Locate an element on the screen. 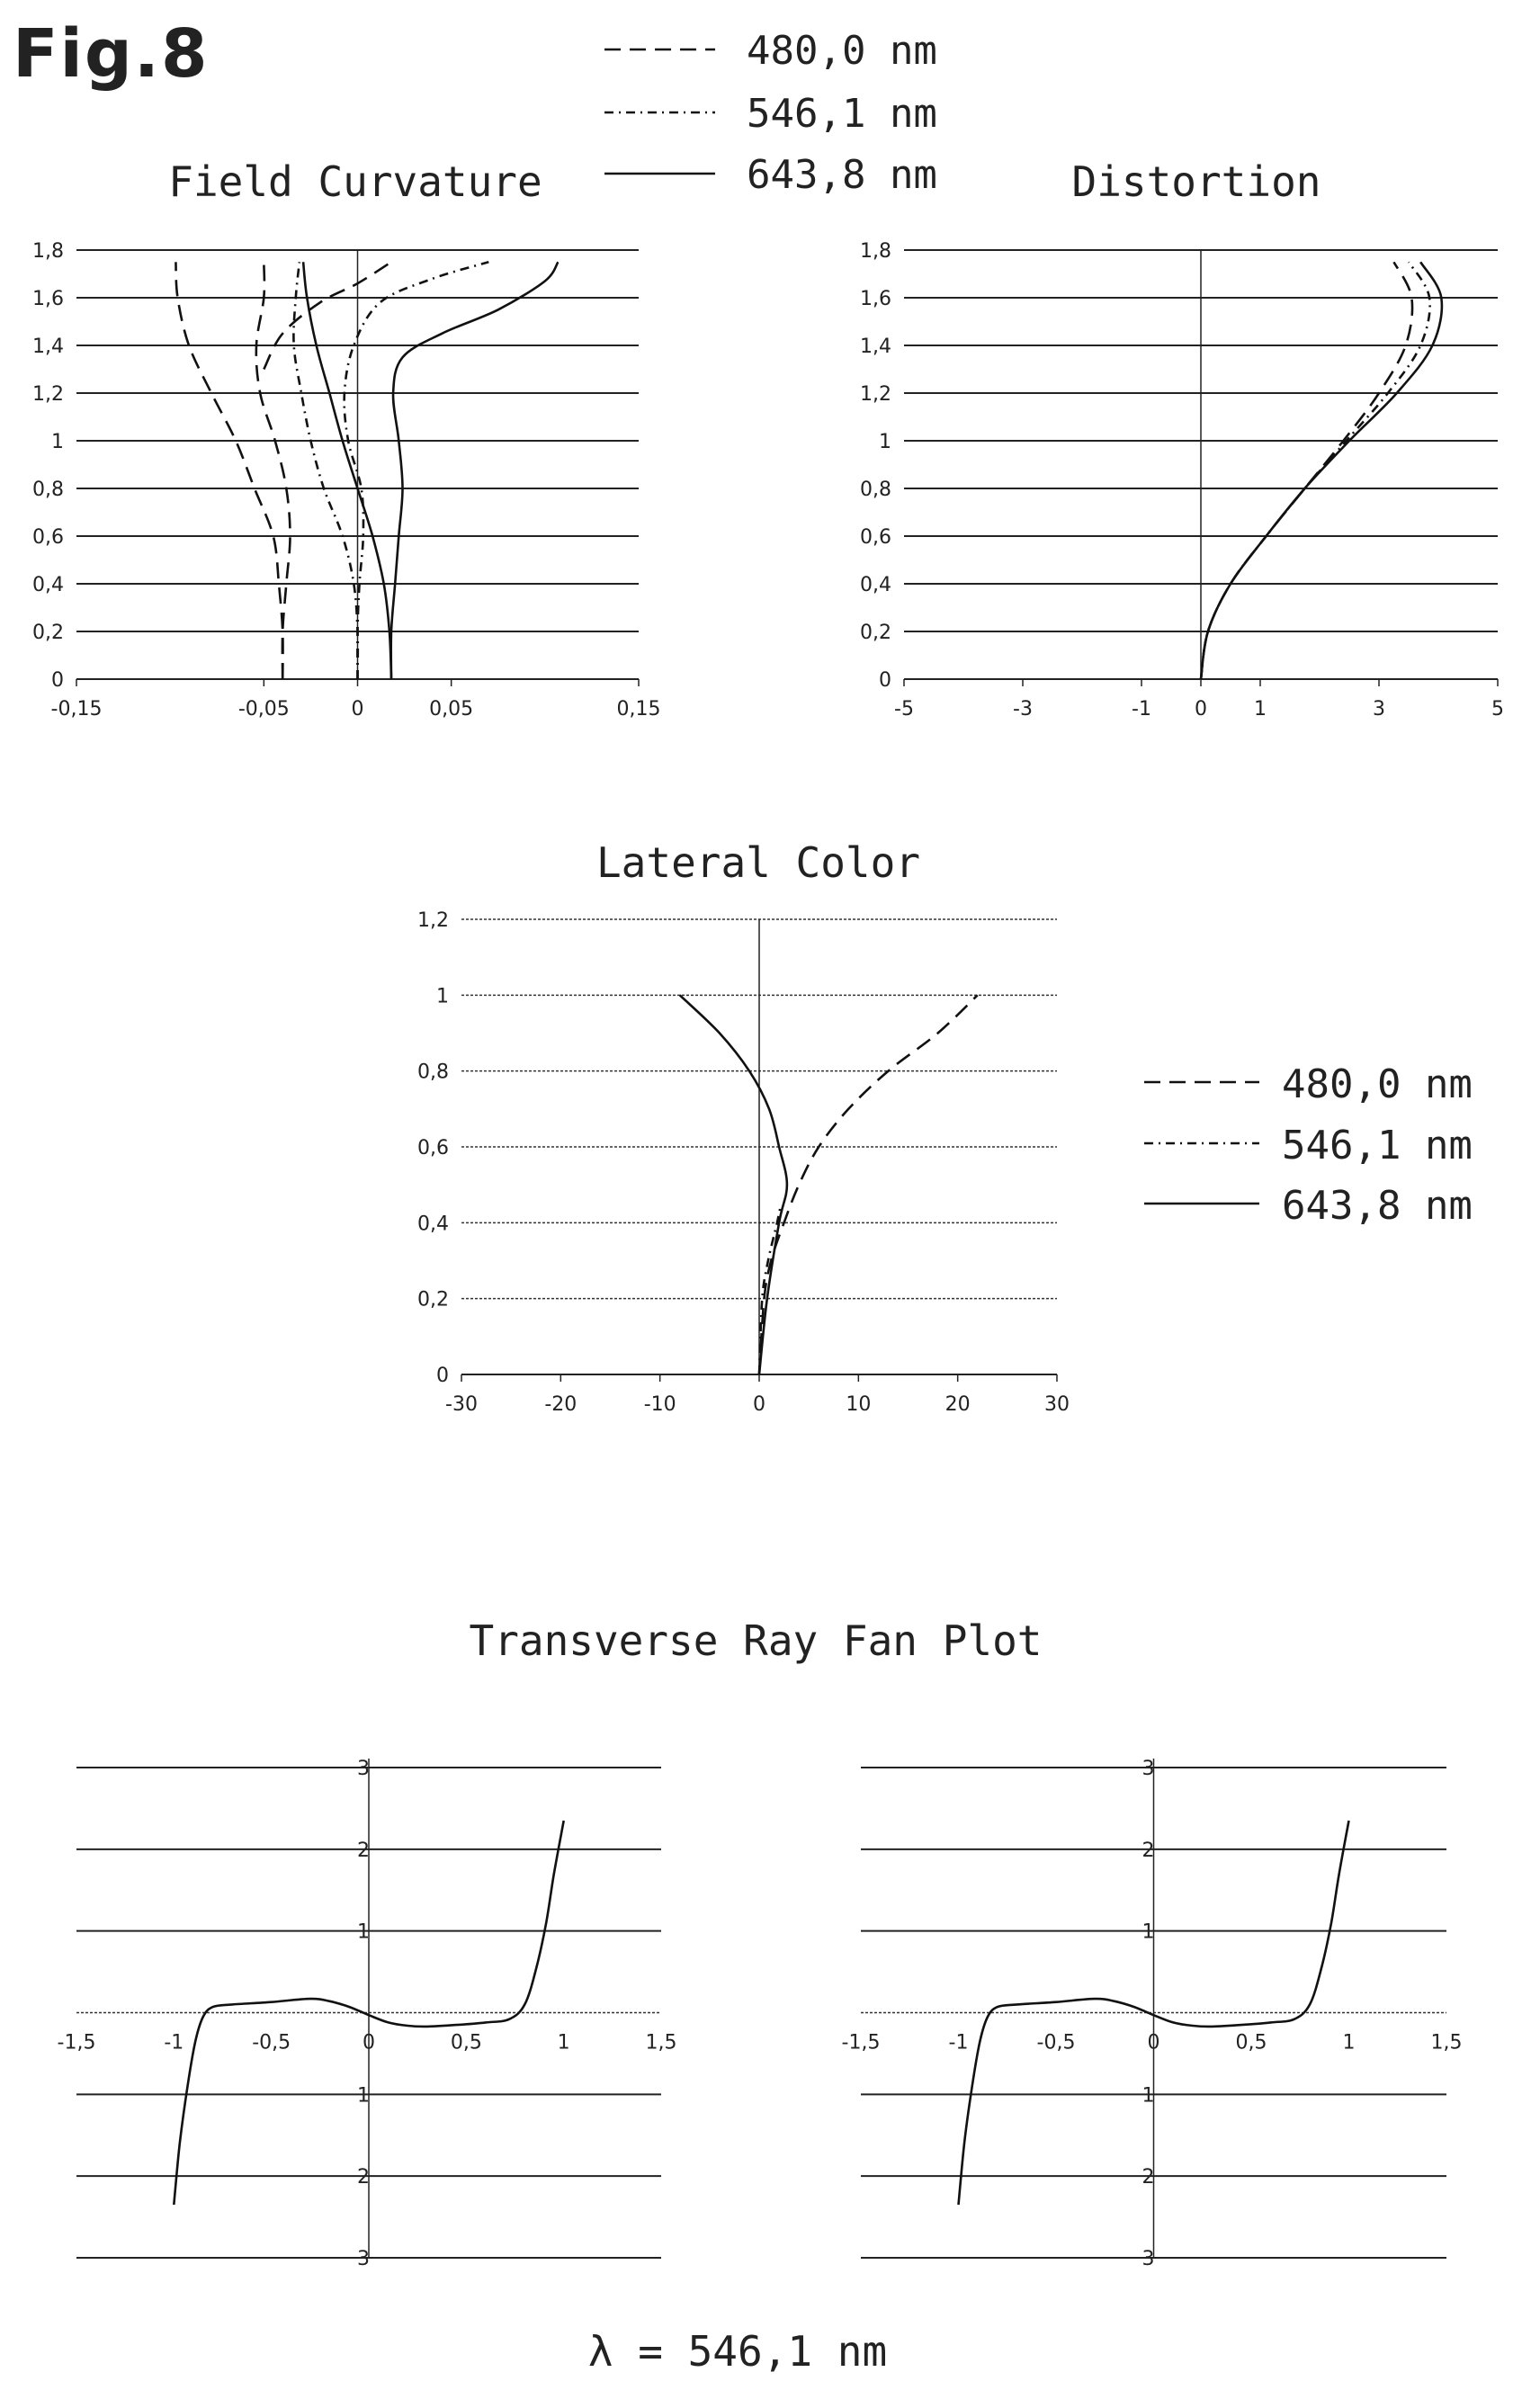 The height and width of the screenshot is (2408, 1522). lat-y-tick-label: 0,4 is located at coordinates (433, 1224).